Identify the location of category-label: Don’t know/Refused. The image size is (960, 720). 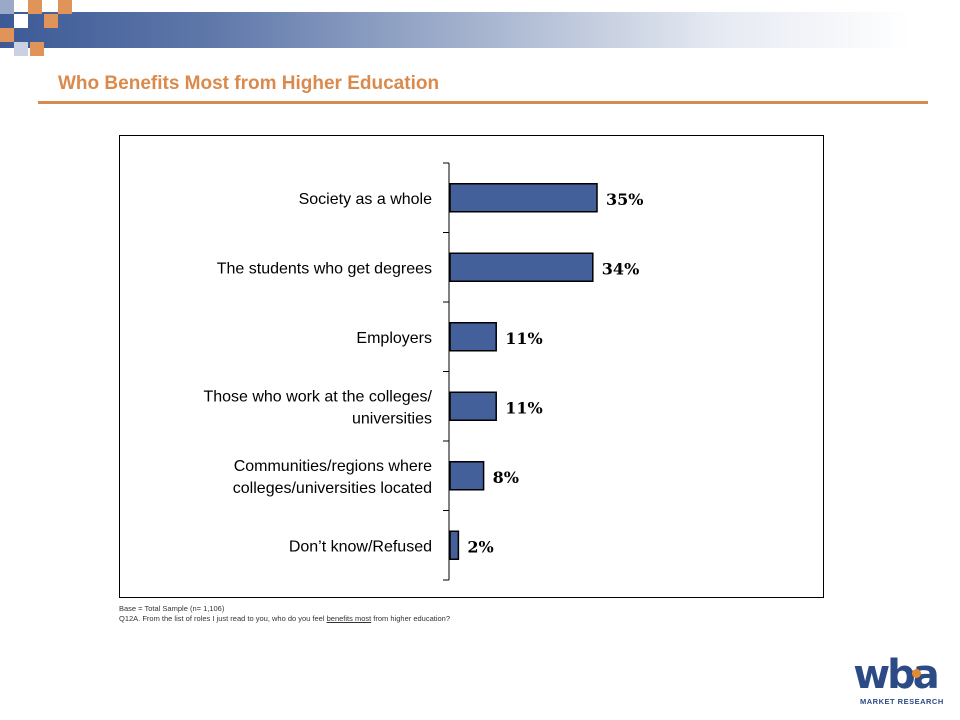
(360, 546).